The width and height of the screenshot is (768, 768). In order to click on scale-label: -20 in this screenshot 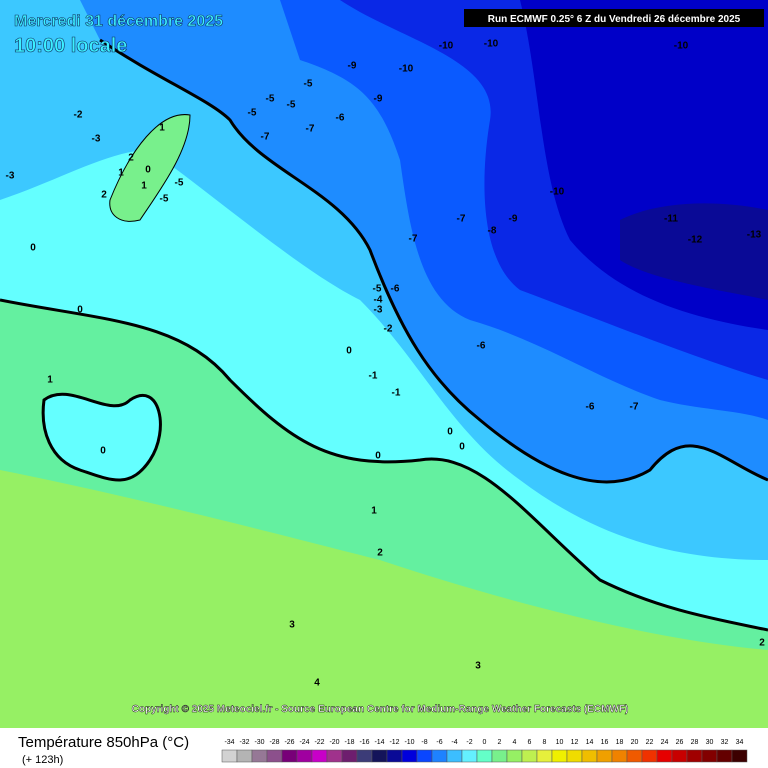, I will do `click(334, 742)`.